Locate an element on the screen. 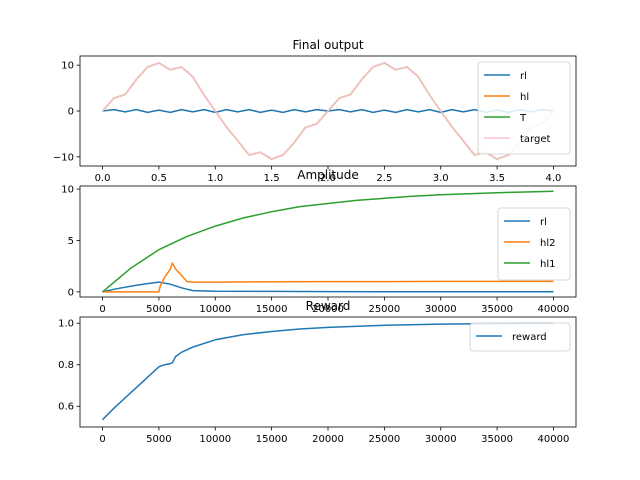  y-tick-label-0-0: 10 is located at coordinates (67, 66).